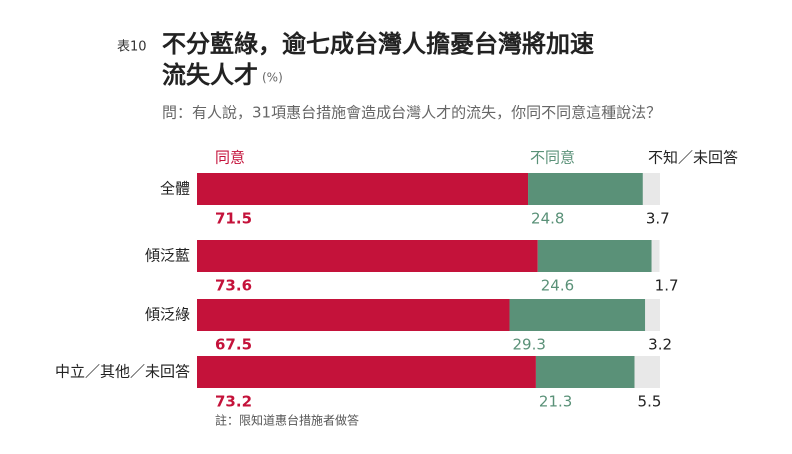  What do you see at coordinates (167, 315) in the screenshot?
I see `category-label: 傾泛綠` at bounding box center [167, 315].